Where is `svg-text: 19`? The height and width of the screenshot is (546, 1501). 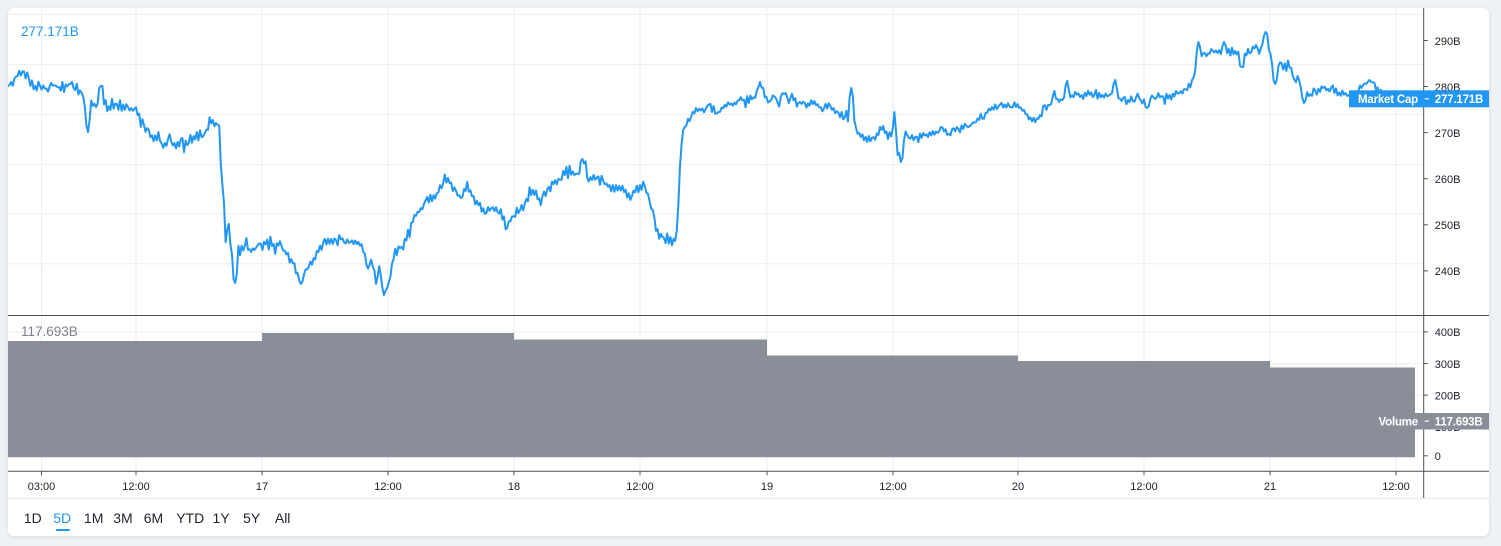 svg-text: 19 is located at coordinates (767, 487).